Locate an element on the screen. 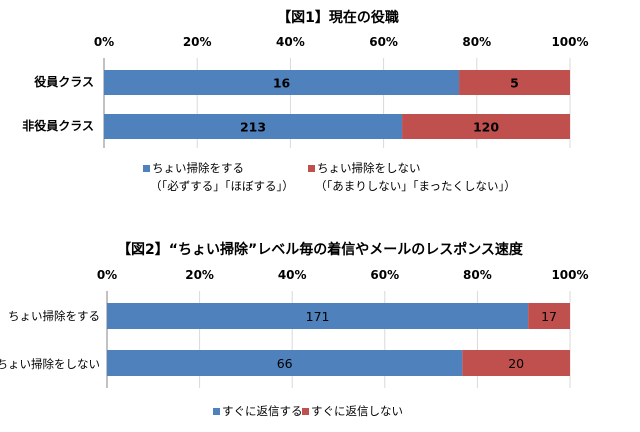 The height and width of the screenshot is (432, 640). chart2-bars: 171 17 66 20 is located at coordinates (338, 339).